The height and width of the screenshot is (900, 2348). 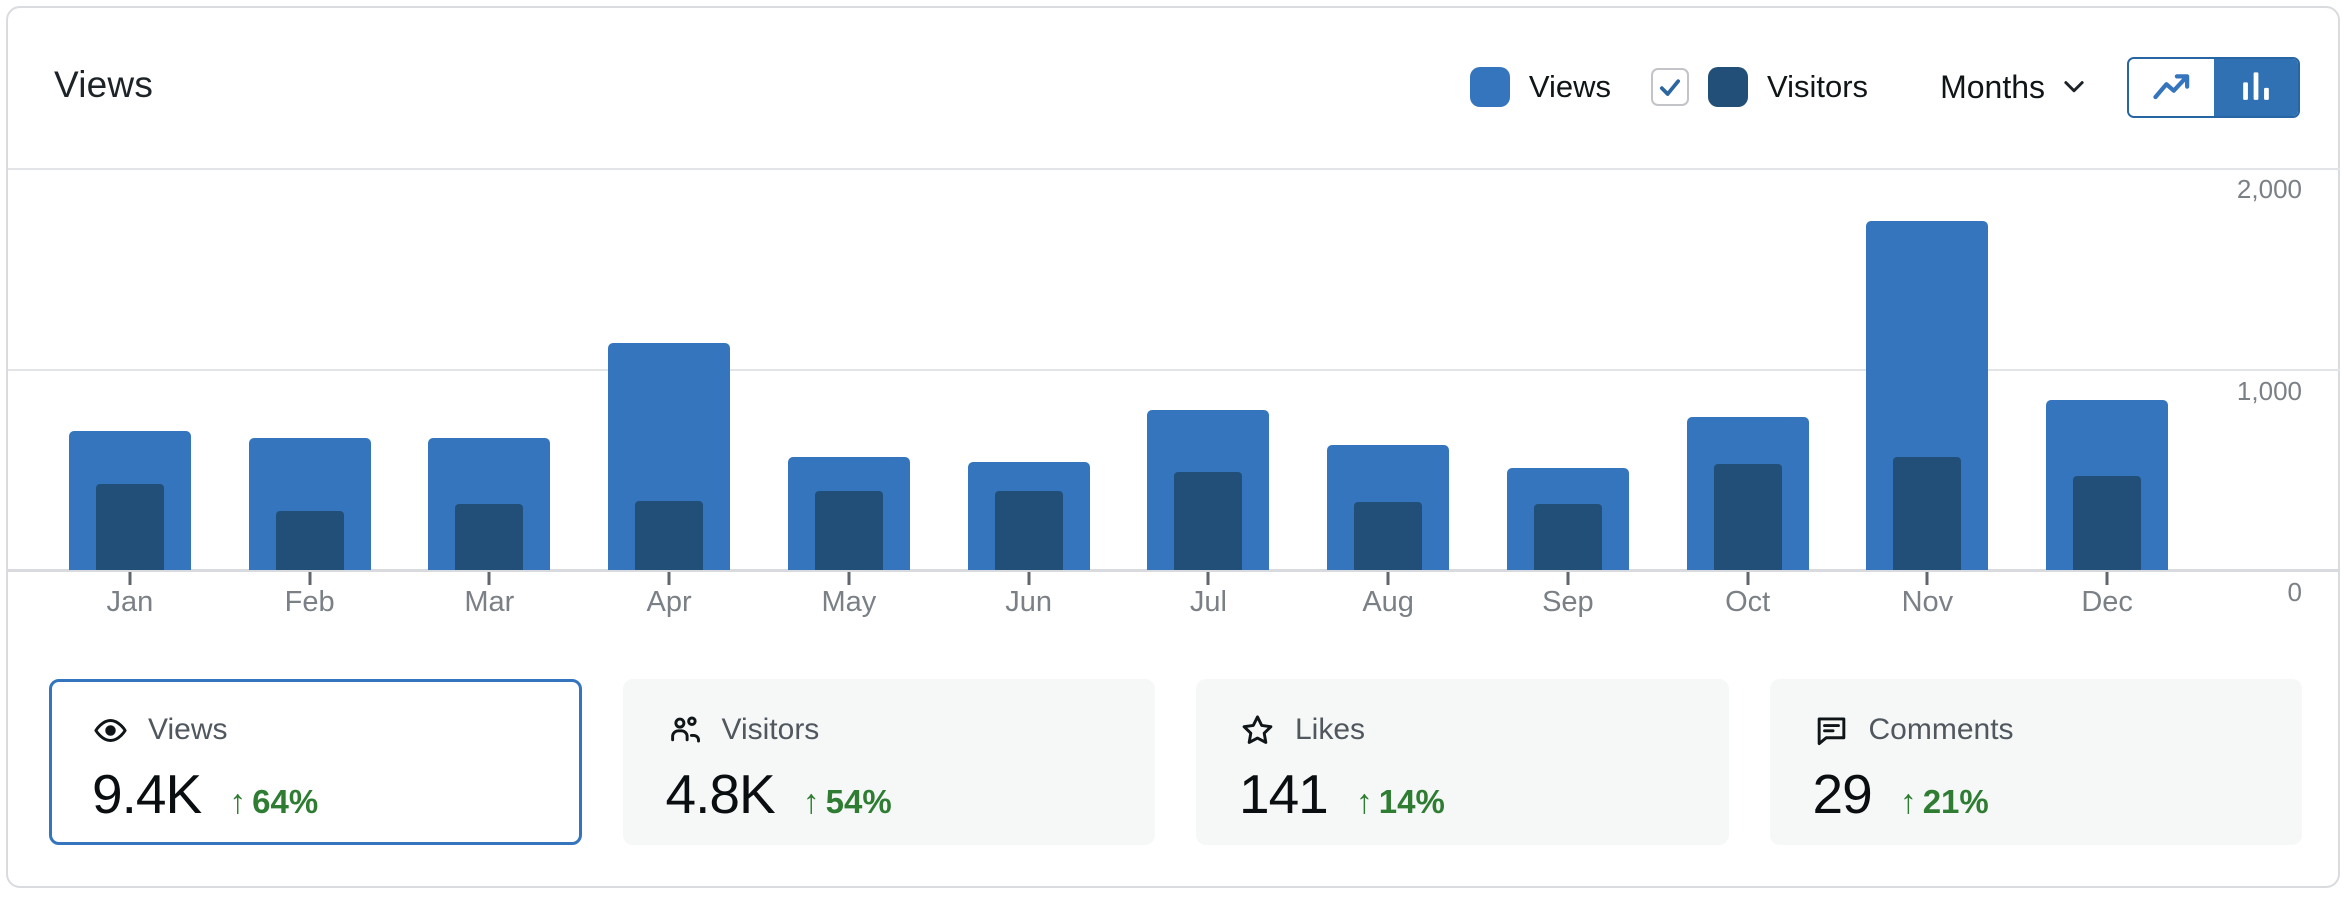 I want to click on month-label: Oct, so click(x=1748, y=602).